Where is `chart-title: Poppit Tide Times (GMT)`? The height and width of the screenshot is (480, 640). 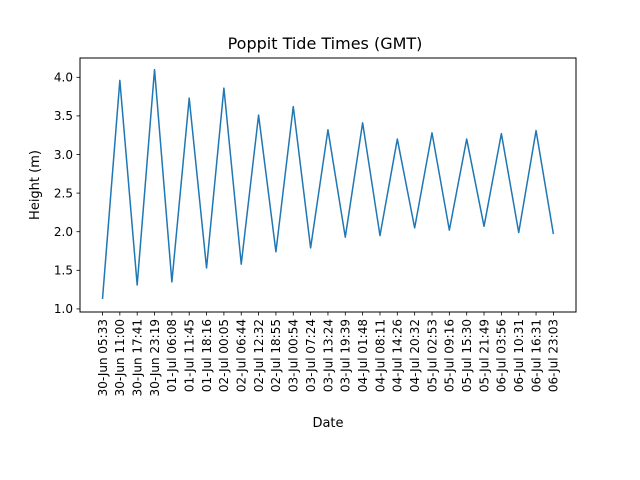 chart-title: Poppit Tide Times (GMT) is located at coordinates (325, 43).